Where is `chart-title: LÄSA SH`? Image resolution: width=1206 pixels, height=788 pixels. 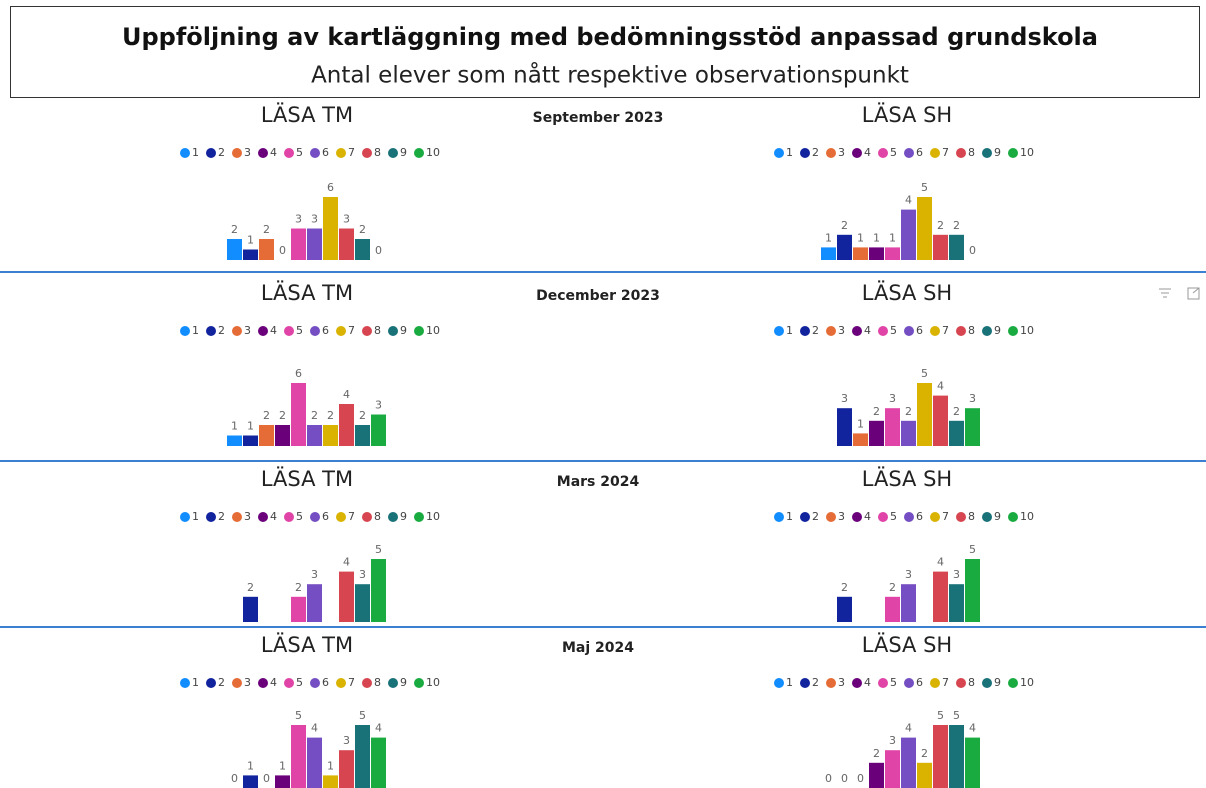 chart-title: LÄSA SH is located at coordinates (907, 114).